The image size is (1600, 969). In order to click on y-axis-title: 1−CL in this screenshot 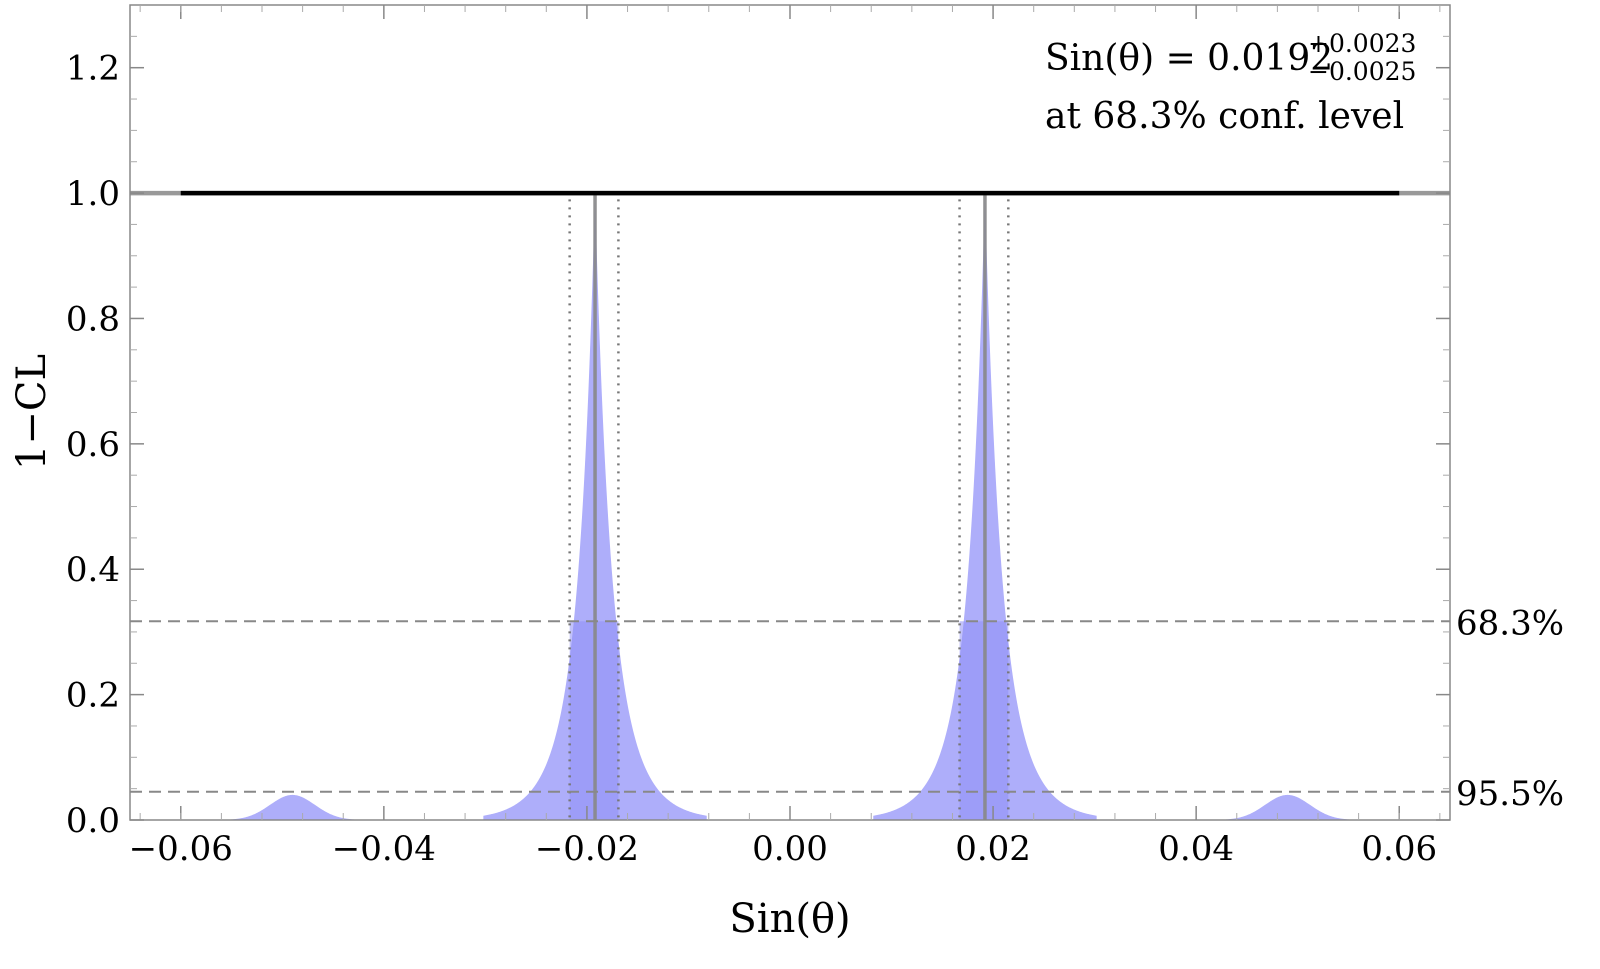, I will do `click(32, 412)`.